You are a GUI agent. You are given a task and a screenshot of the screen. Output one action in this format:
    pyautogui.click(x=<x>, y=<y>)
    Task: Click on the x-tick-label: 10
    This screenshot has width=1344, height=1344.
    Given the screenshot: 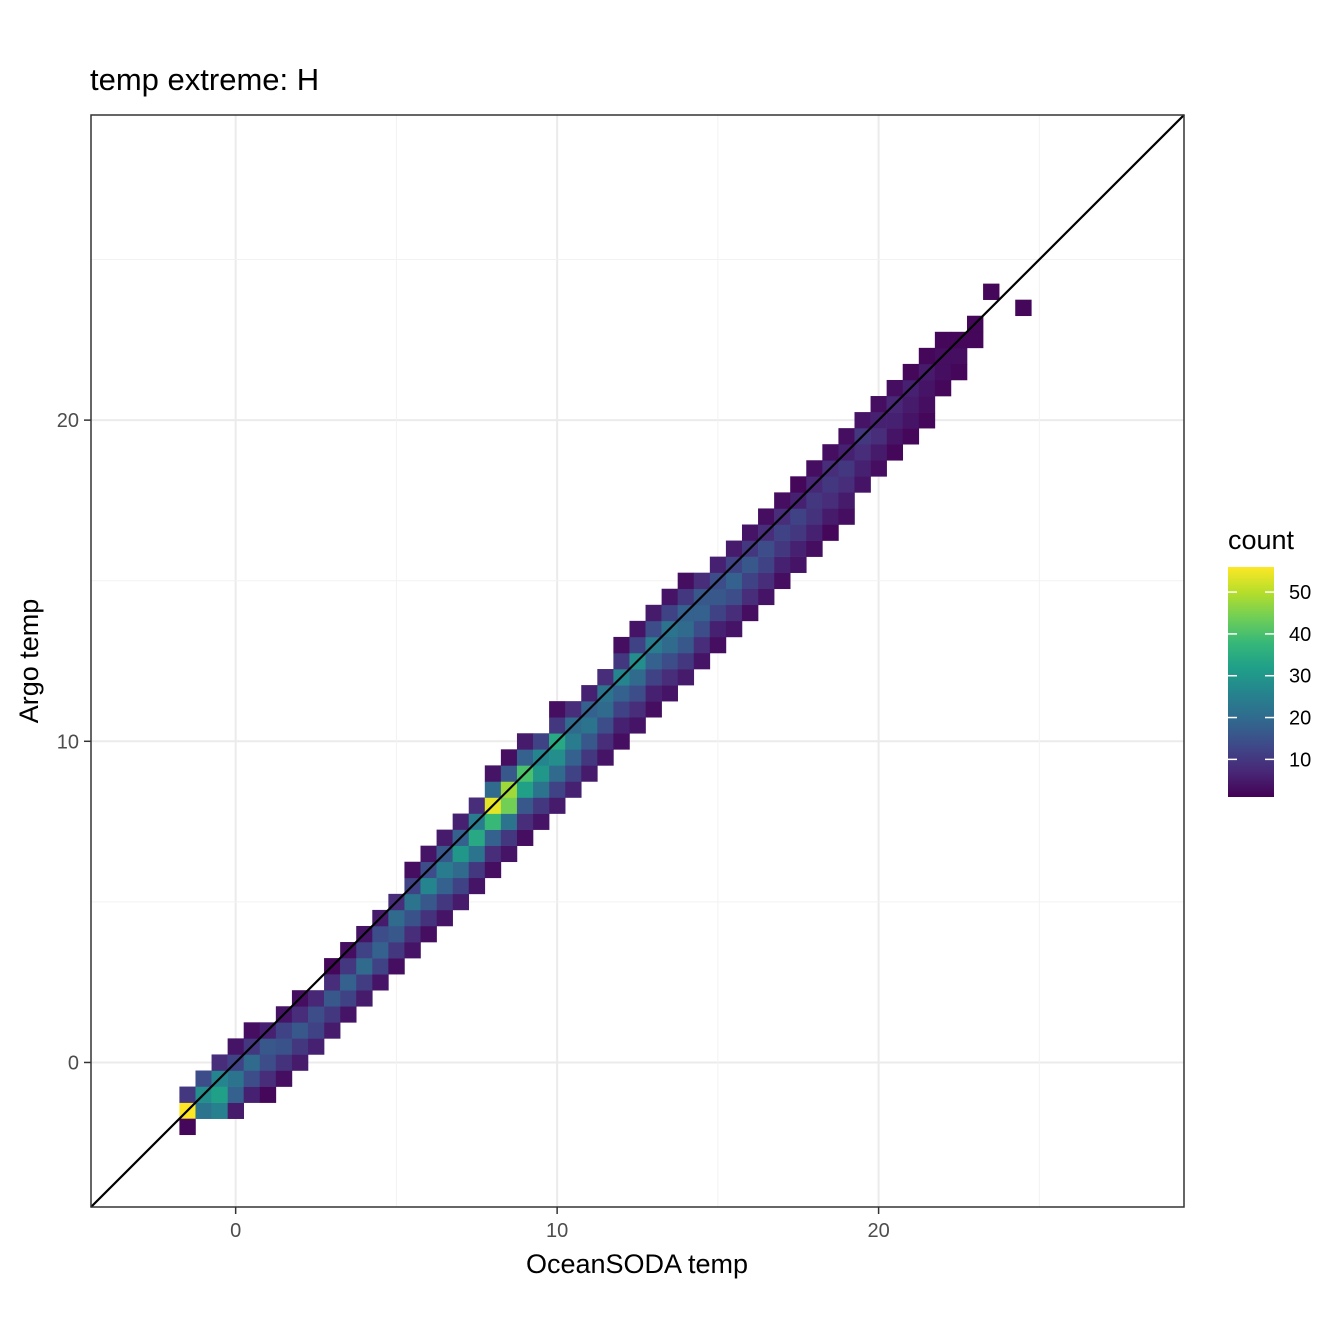 What is the action you would take?
    pyautogui.click(x=557, y=1231)
    